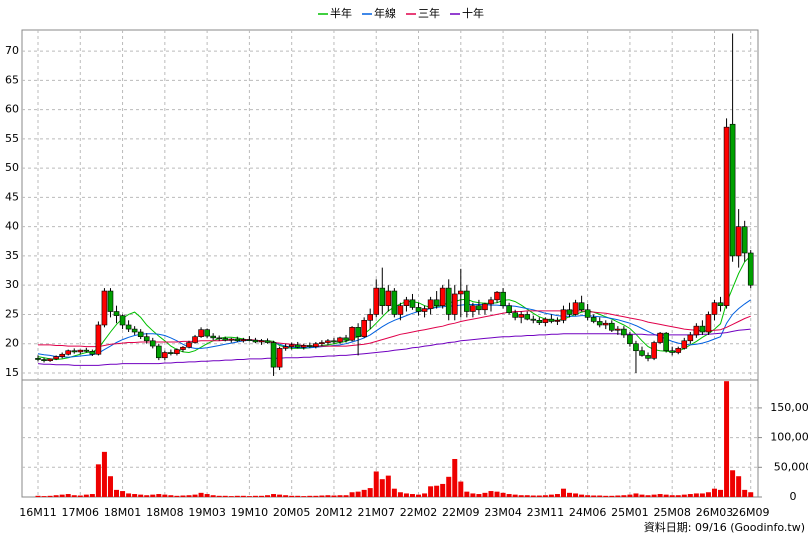  What do you see at coordinates (38, 512) in the screenshot?
I see `x-tick-label: 16M11` at bounding box center [38, 512].